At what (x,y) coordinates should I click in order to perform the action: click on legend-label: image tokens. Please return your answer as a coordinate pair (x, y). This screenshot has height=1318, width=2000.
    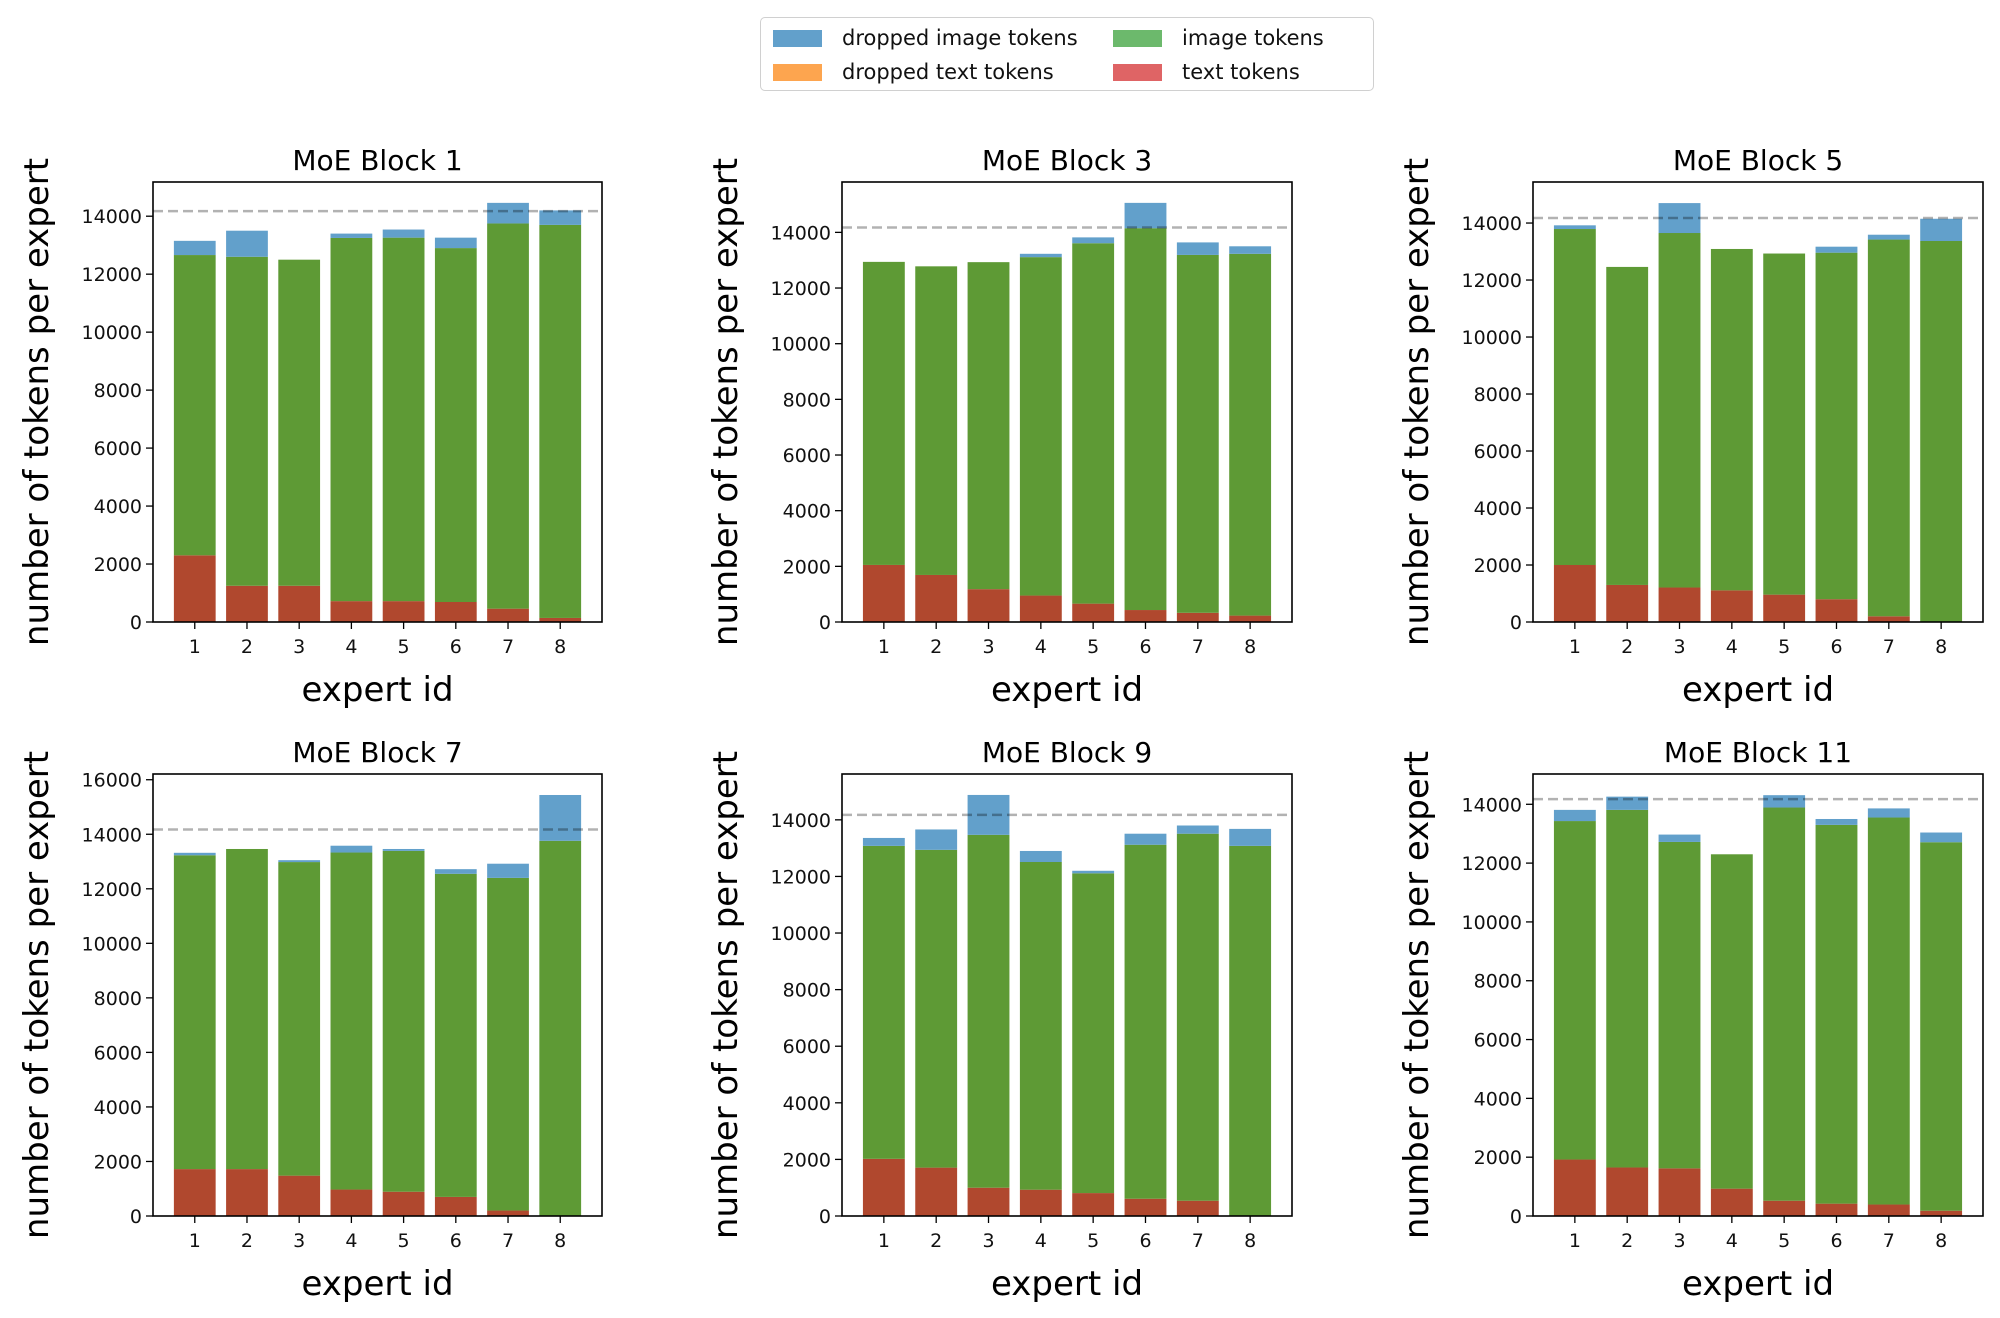
    Looking at the image, I should click on (1253, 38).